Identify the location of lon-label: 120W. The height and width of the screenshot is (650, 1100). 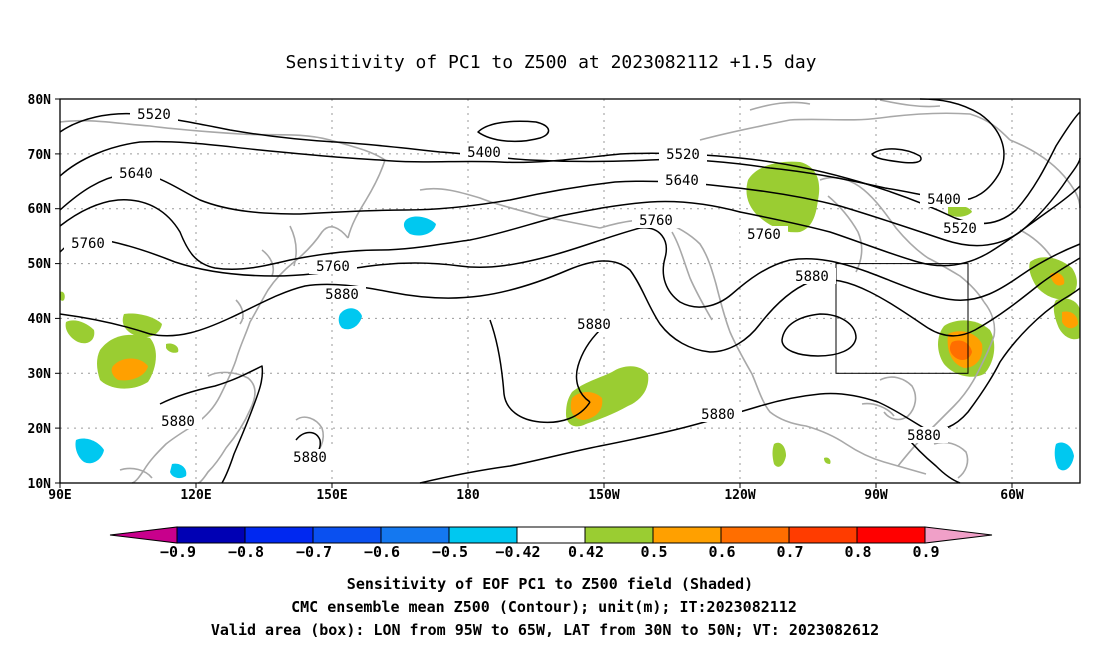
(739, 495).